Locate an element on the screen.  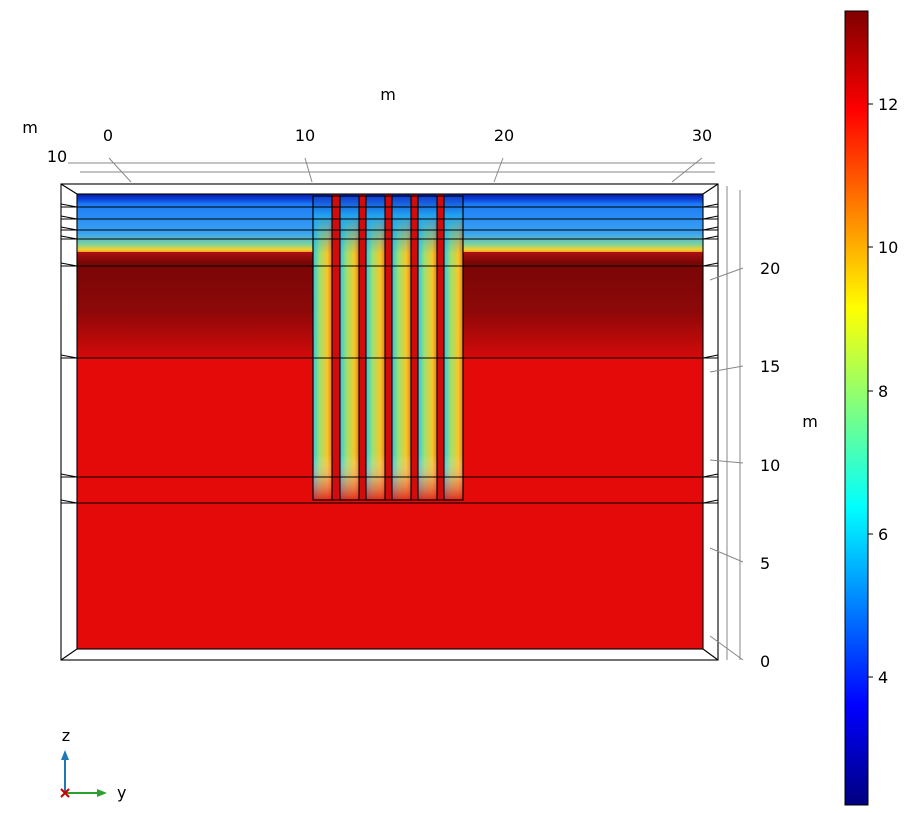
column-region-outline is located at coordinates (388, 348).